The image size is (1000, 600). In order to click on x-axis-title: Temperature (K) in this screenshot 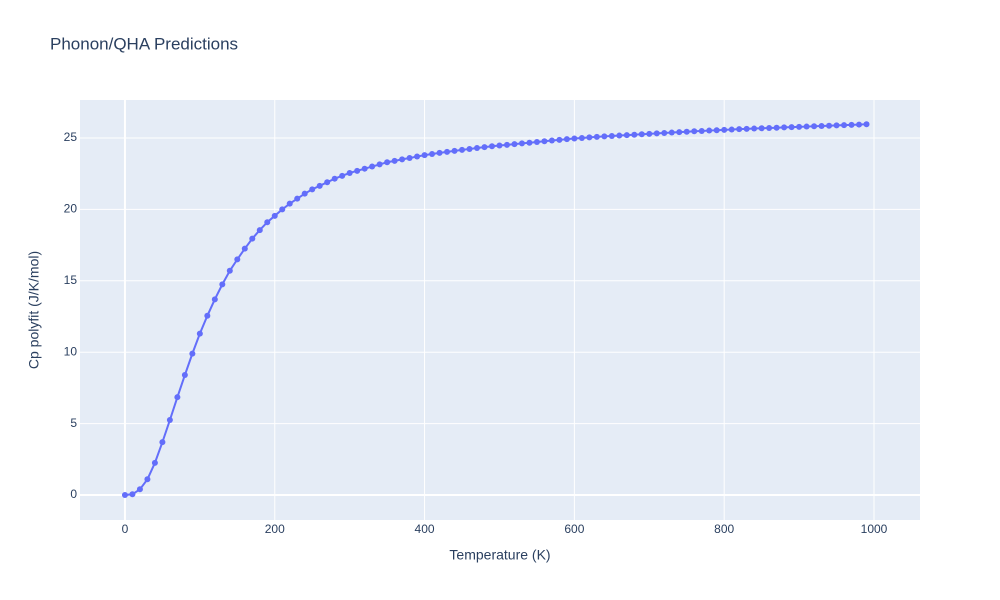, I will do `click(499, 555)`.